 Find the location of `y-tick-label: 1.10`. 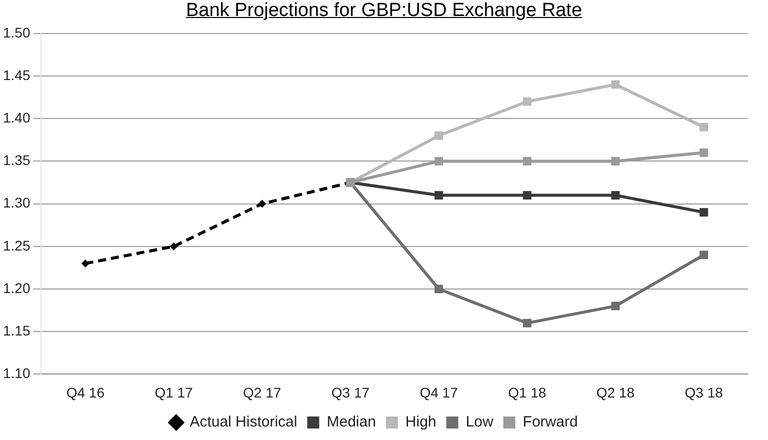

y-tick-label: 1.10 is located at coordinates (16, 373).